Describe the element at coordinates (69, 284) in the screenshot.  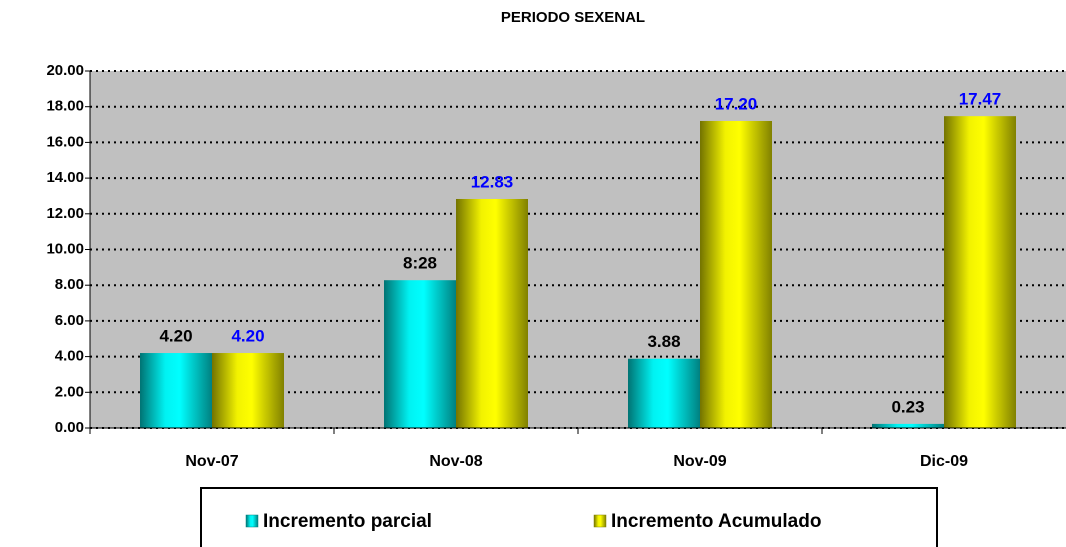
I see `y-tick-label: 8.00` at that location.